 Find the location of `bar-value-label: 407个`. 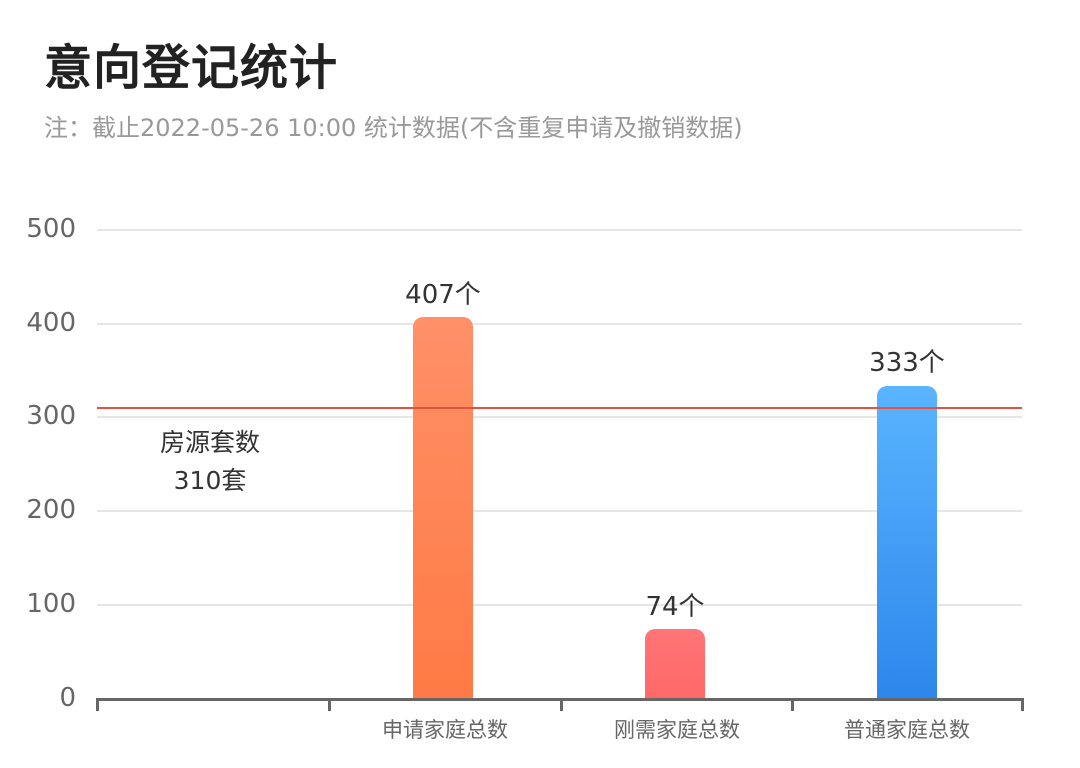

bar-value-label: 407个 is located at coordinates (443, 295).